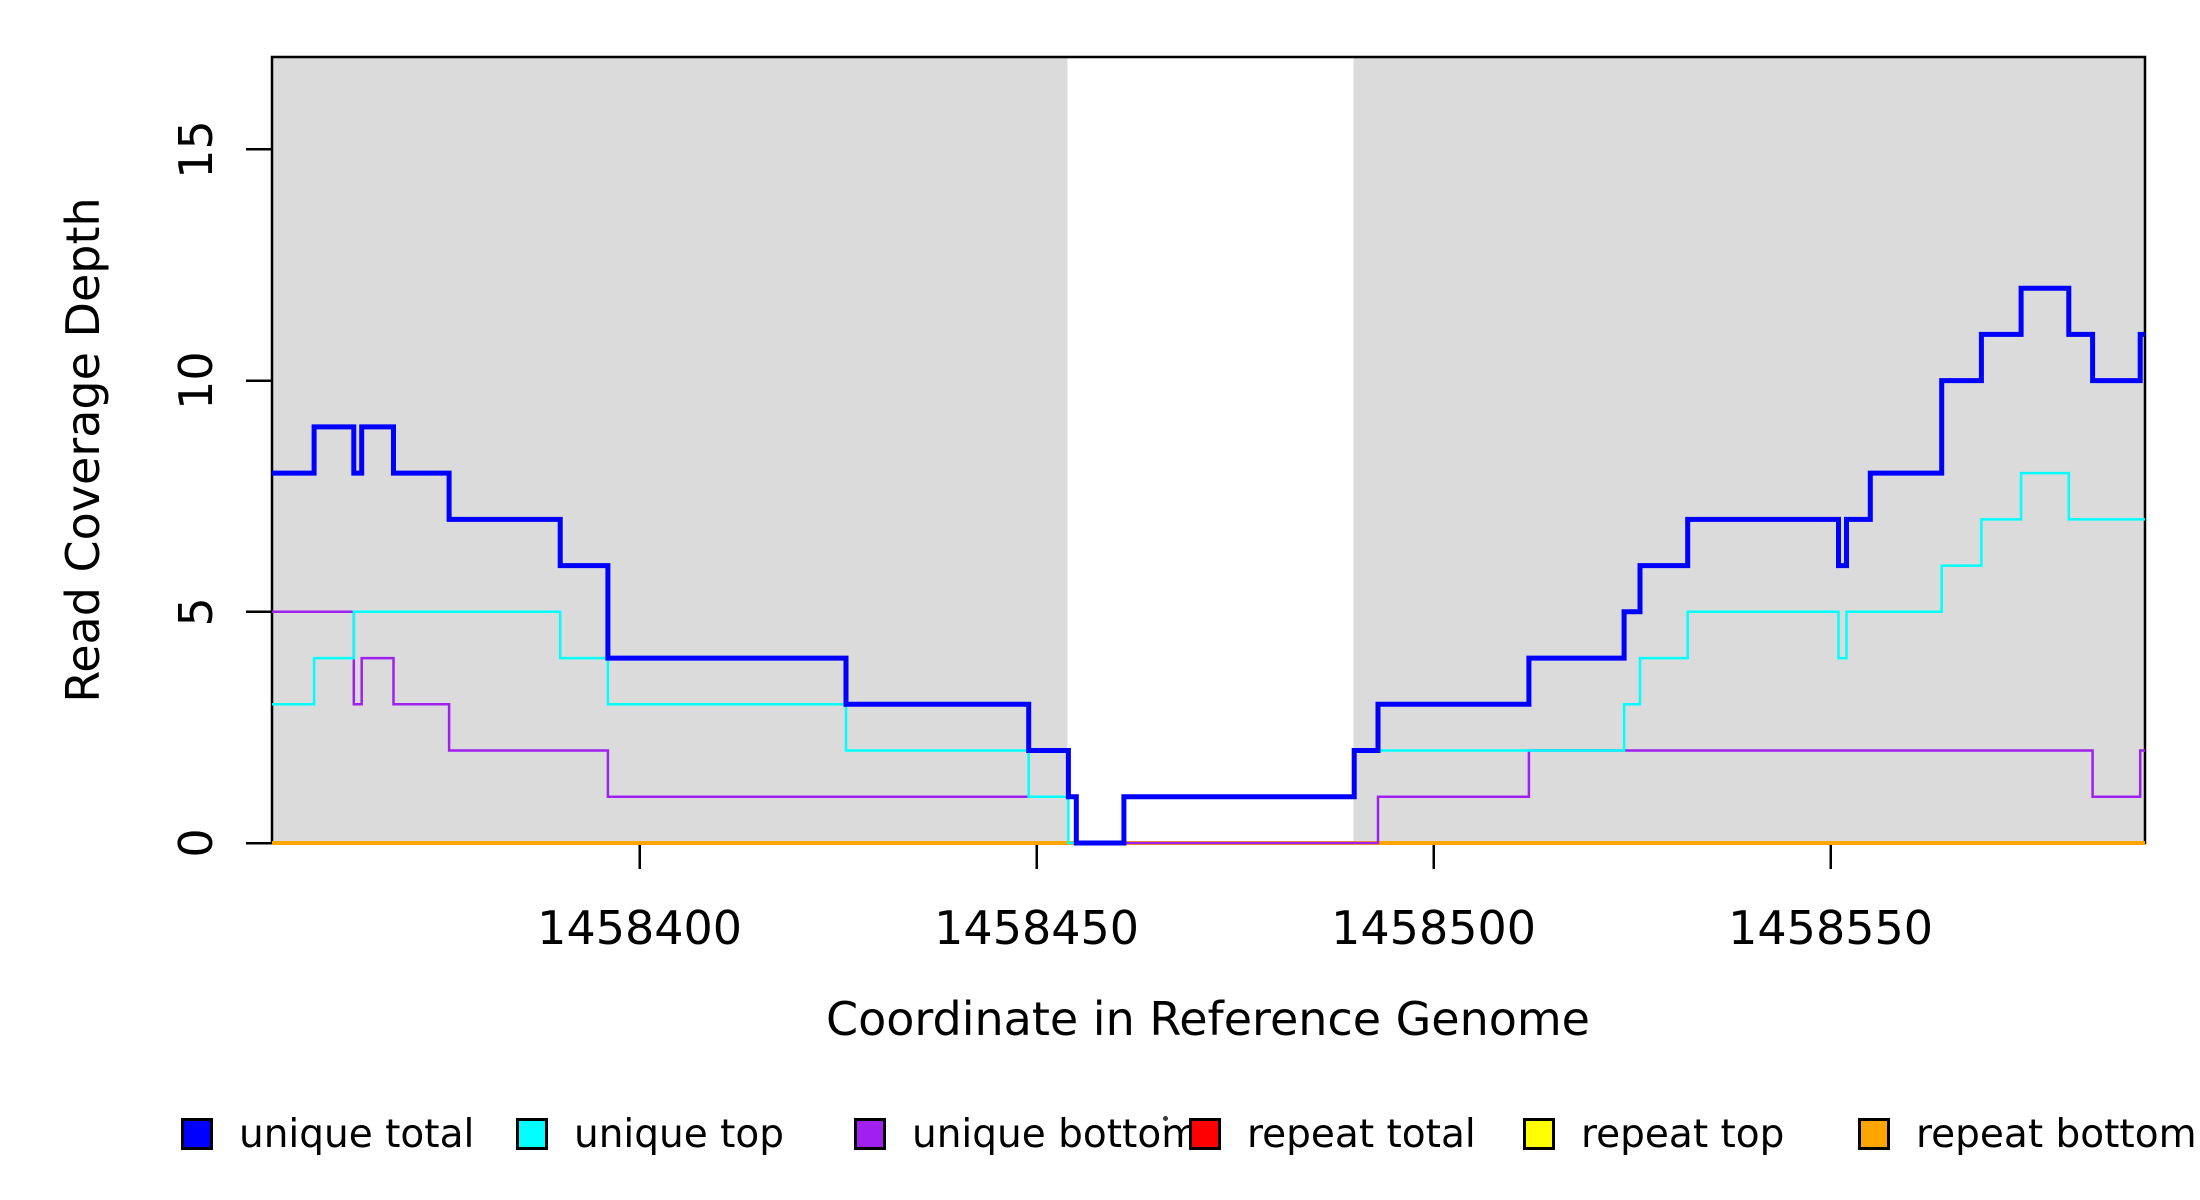 This screenshot has height=1200, width=2200. What do you see at coordinates (1208, 1019) in the screenshot?
I see `x-axis-title: Coordinate in Reference Genome` at bounding box center [1208, 1019].